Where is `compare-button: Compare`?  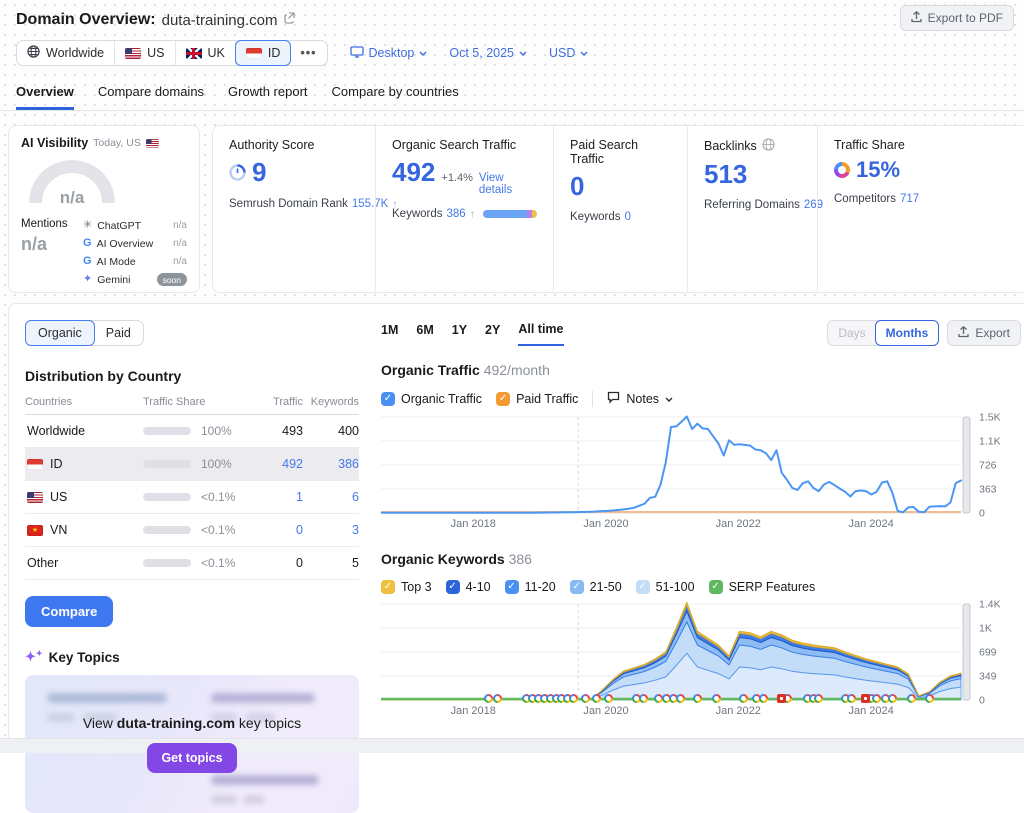
compare-button: Compare is located at coordinates (69, 611).